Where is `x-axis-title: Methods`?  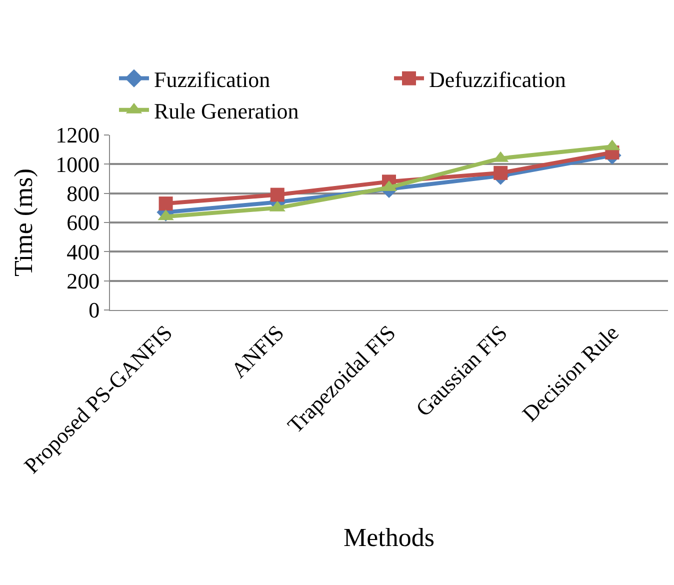 x-axis-title: Methods is located at coordinates (389, 537).